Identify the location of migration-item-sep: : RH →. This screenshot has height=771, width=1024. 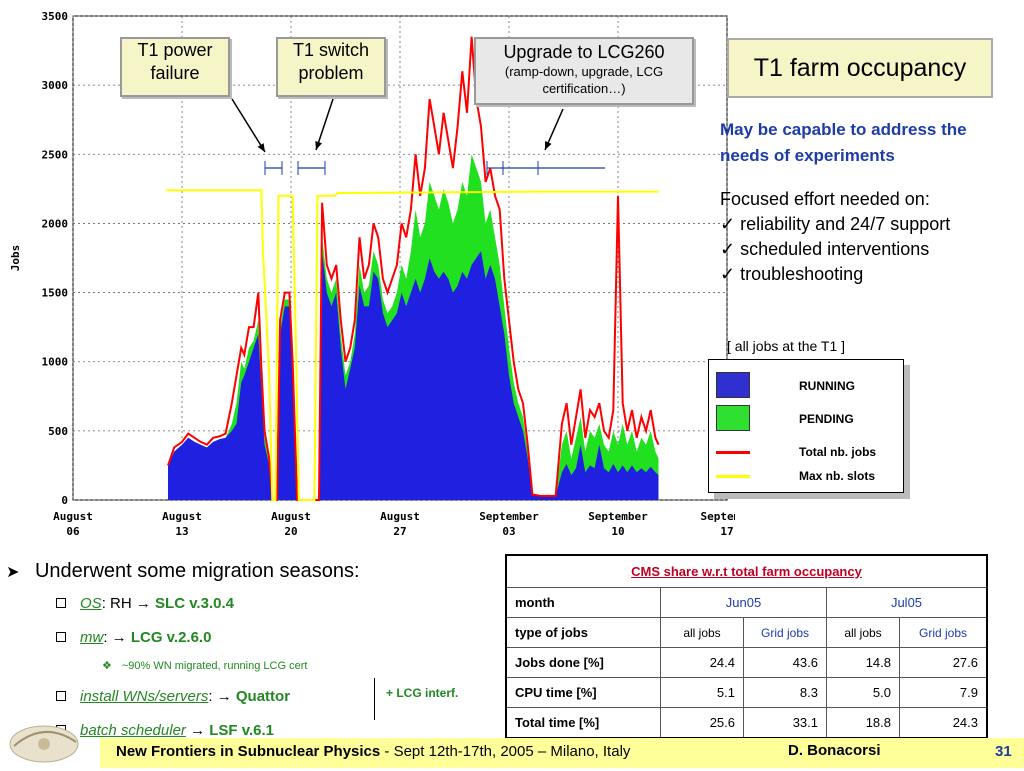
(128, 603).